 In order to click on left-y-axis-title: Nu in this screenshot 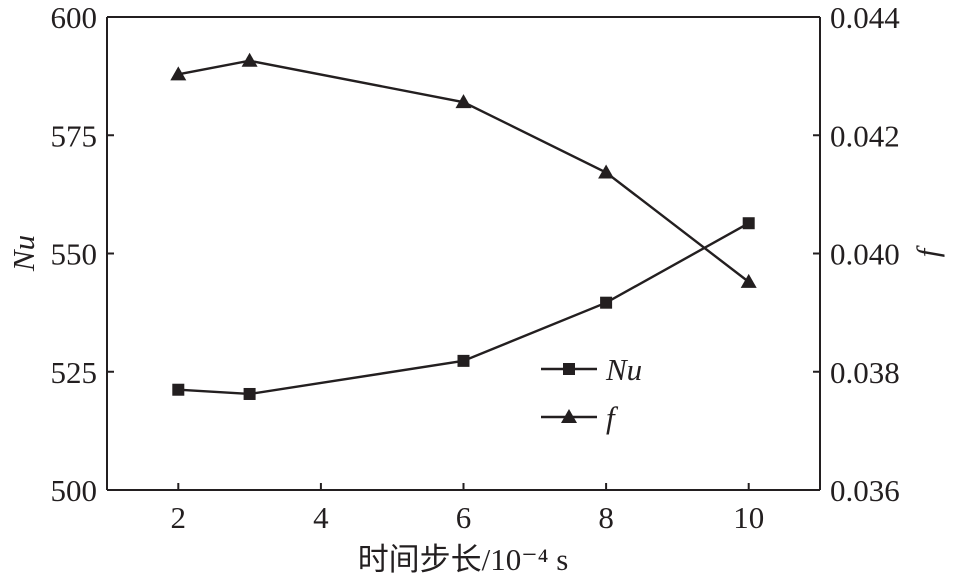, I will do `click(23, 253)`.